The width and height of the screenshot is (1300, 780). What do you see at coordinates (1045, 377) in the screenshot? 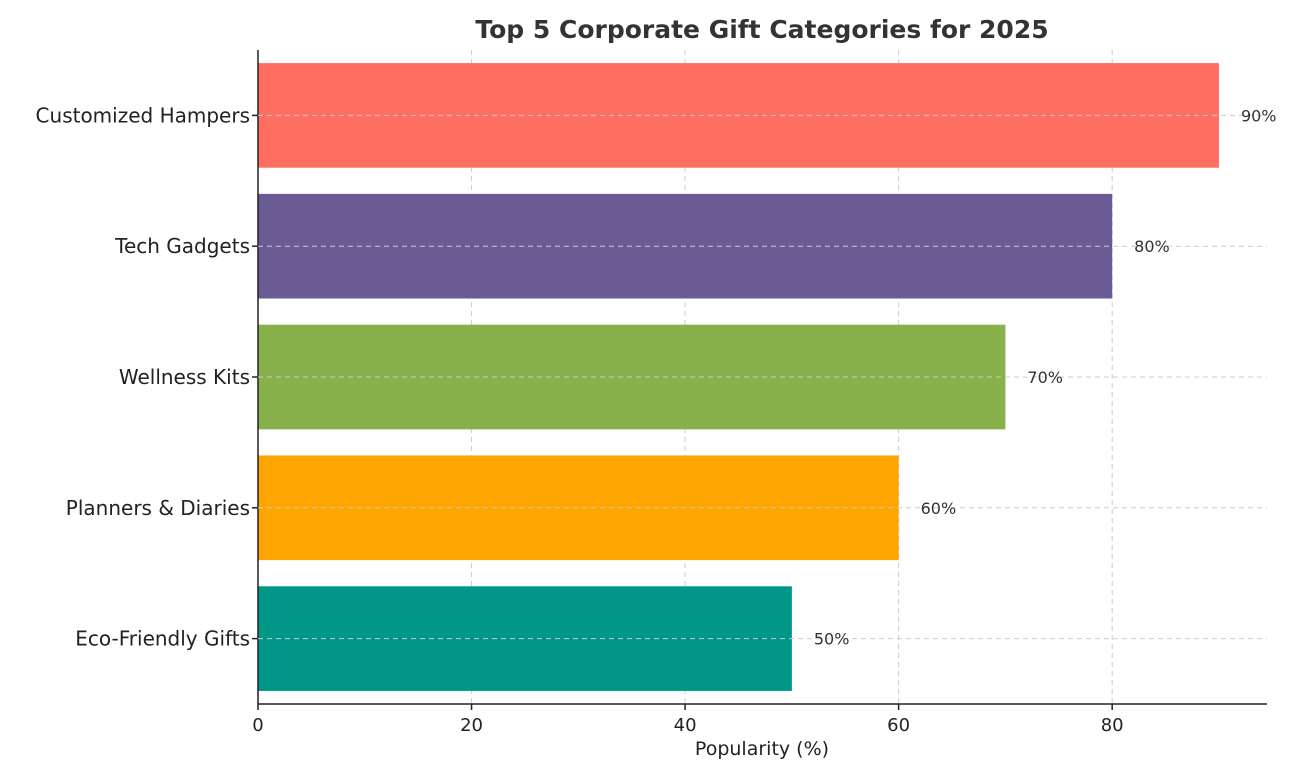
I see `data-label: 70%` at bounding box center [1045, 377].